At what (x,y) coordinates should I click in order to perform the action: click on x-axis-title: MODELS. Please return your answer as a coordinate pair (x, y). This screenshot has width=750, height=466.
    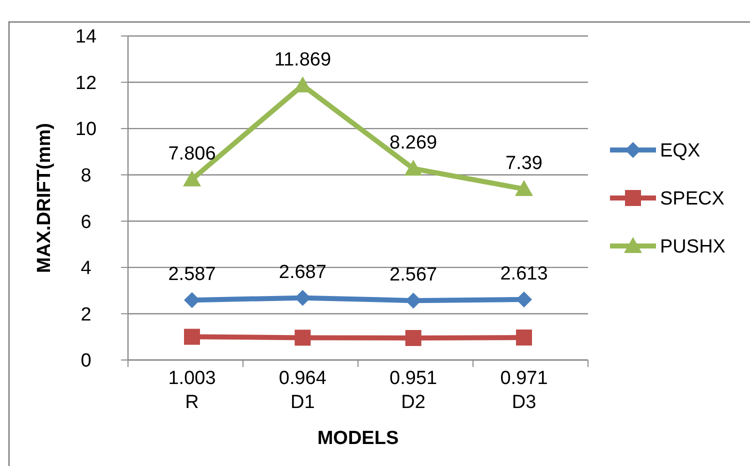
    Looking at the image, I should click on (358, 438).